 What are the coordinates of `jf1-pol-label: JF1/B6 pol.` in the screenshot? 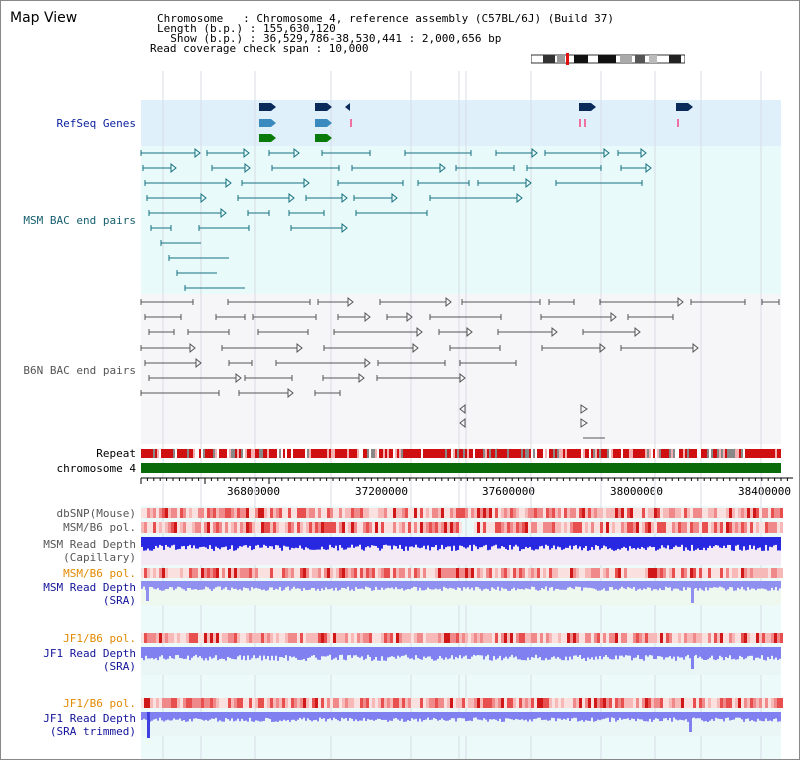 It's located at (99, 638).